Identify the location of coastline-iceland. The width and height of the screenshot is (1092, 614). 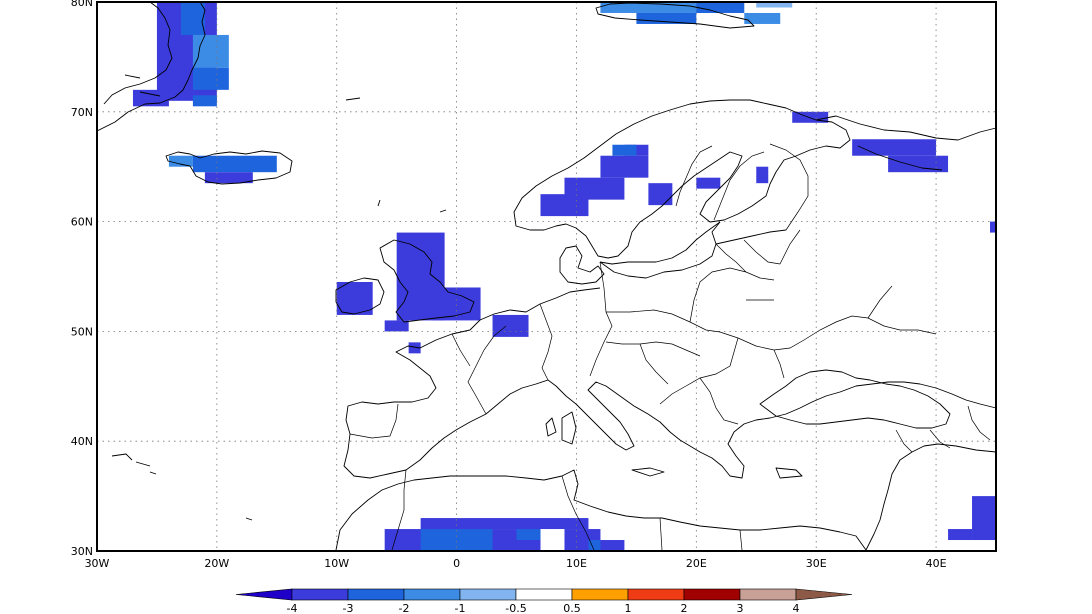
(229, 167).